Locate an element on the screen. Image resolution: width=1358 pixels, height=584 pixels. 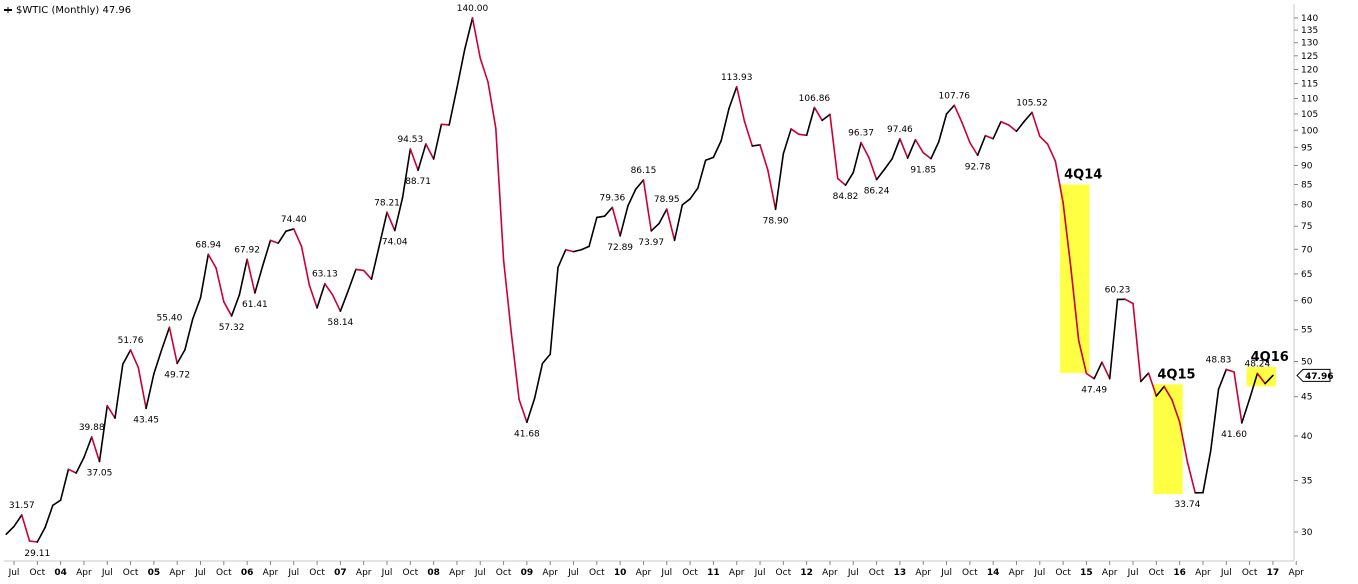
data-label: 72.89 is located at coordinates (620, 248).